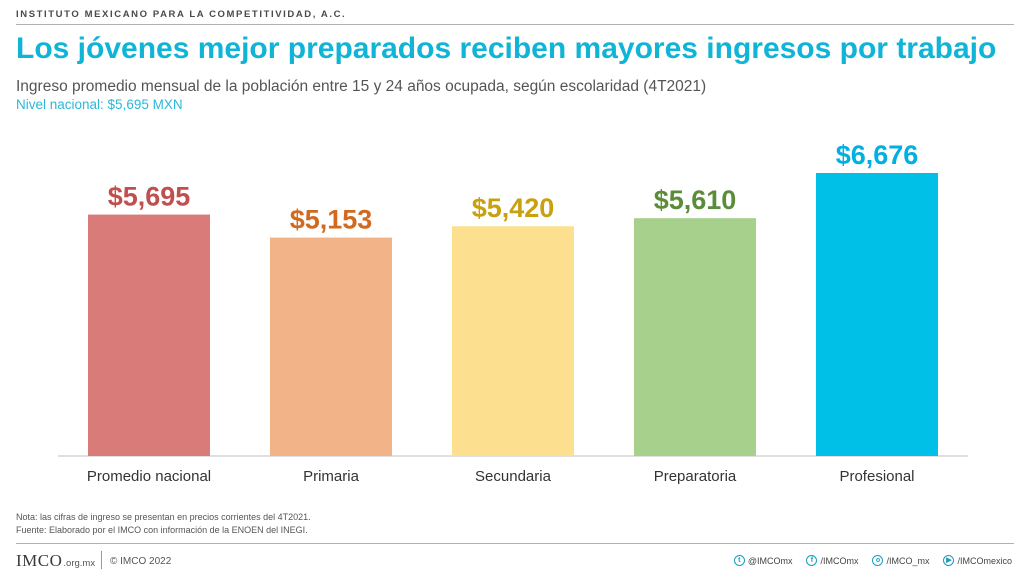  I want to click on instagram-icon: o, so click(878, 560).